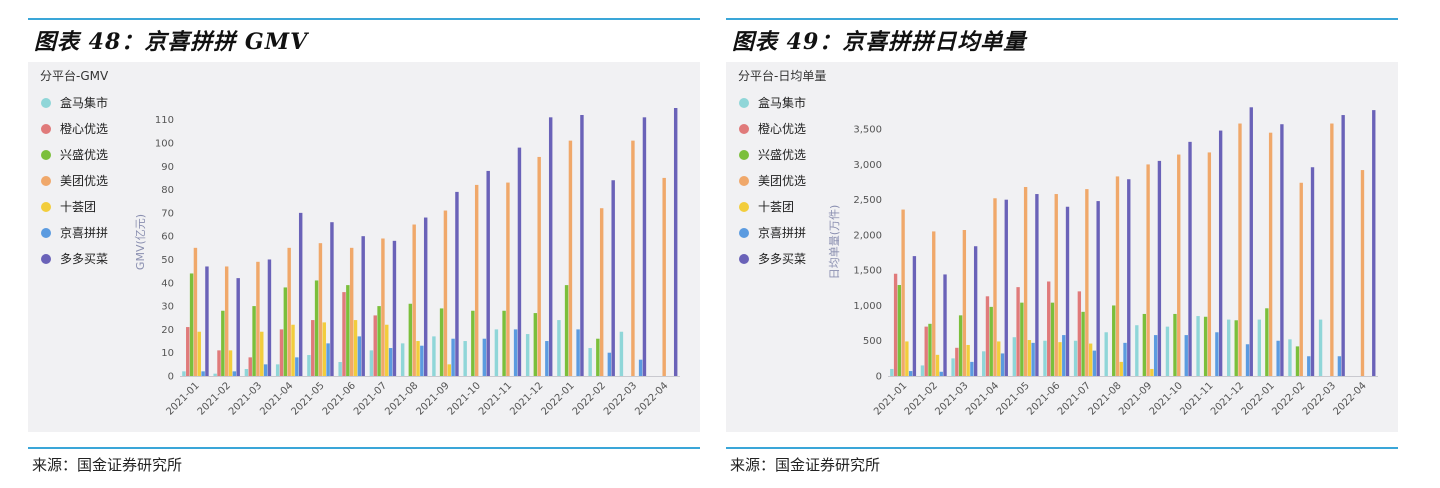  I want to click on bar-2021-07-s5, so click(1094, 363).